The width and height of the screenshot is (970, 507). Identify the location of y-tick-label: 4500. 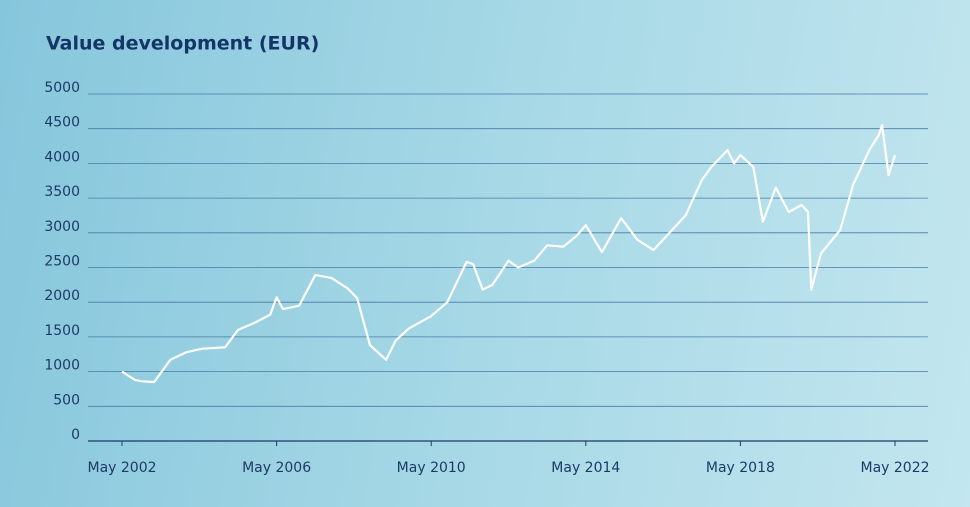
(62, 123).